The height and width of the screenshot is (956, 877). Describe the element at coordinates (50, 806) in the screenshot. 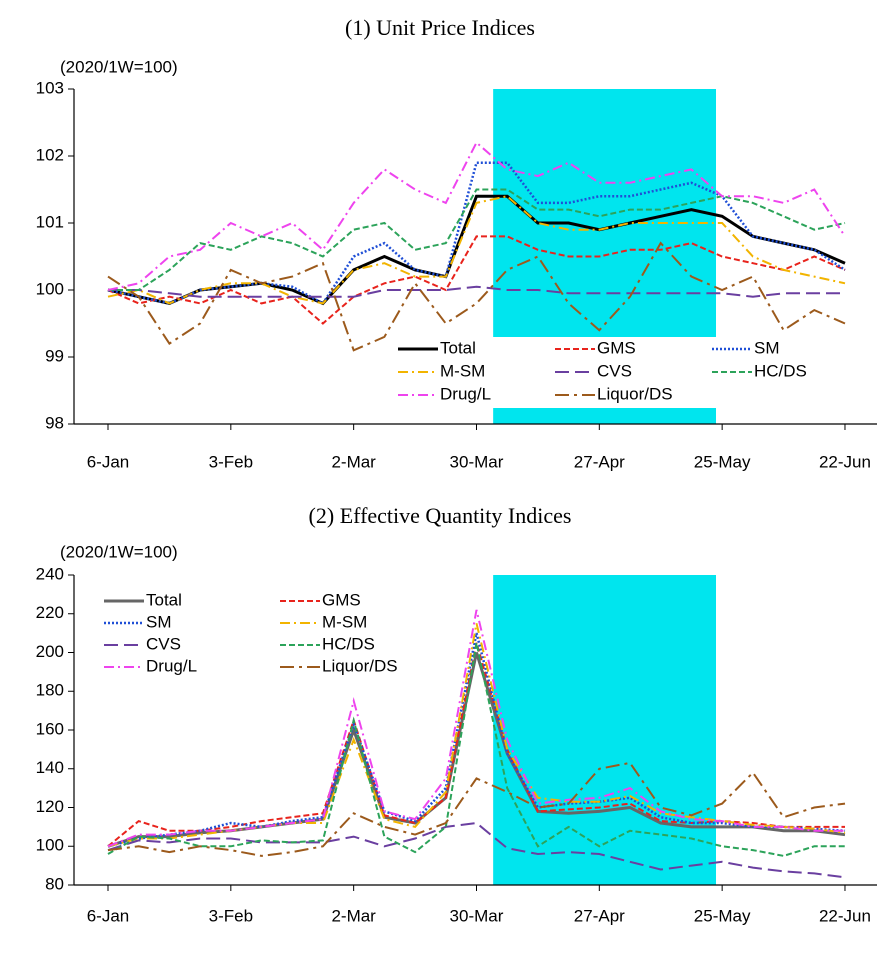

I see `y-tick-label: 120` at that location.